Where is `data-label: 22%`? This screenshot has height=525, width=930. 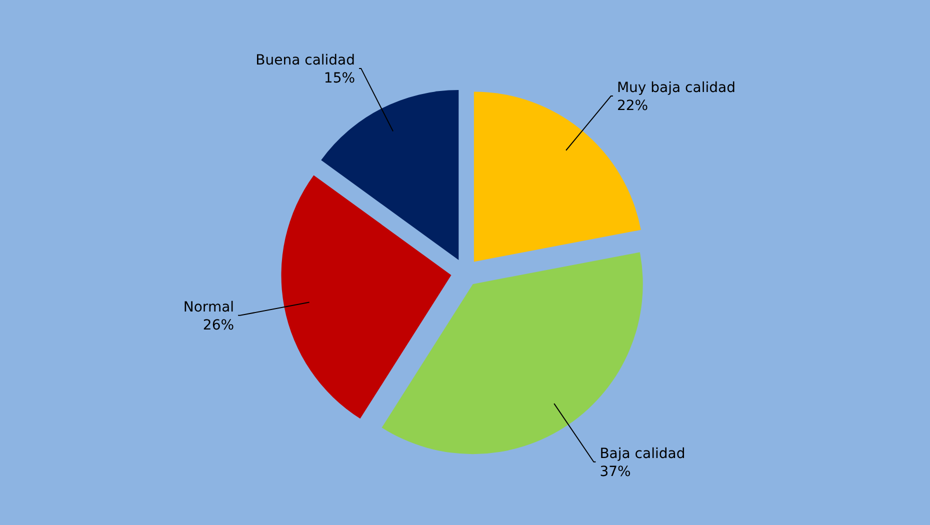
data-label: 22% is located at coordinates (632, 106).